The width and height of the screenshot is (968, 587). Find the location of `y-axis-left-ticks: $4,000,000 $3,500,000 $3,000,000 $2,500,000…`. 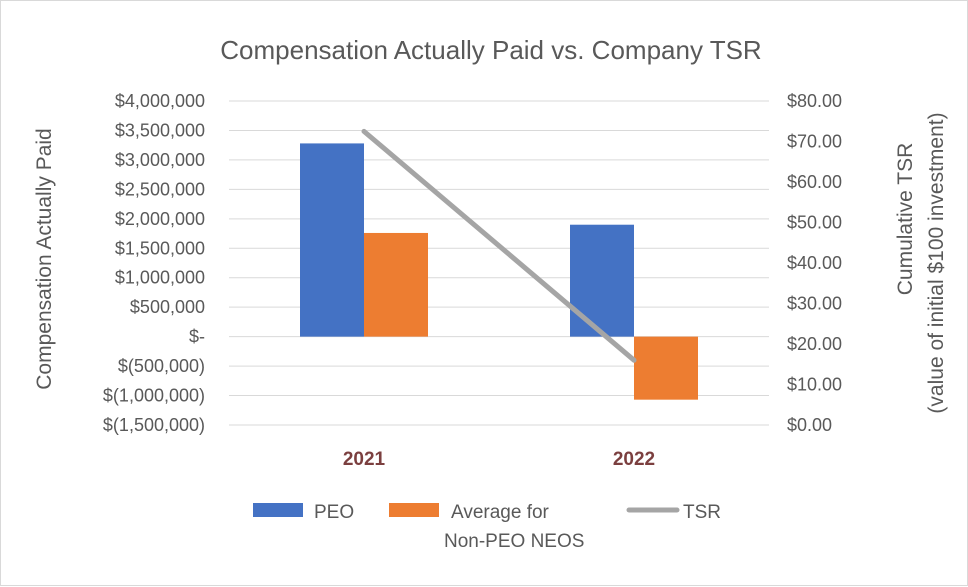

y-axis-left-ticks: $4,000,000 $3,500,000 $3,000,000 $2,500,000… is located at coordinates (154, 263).